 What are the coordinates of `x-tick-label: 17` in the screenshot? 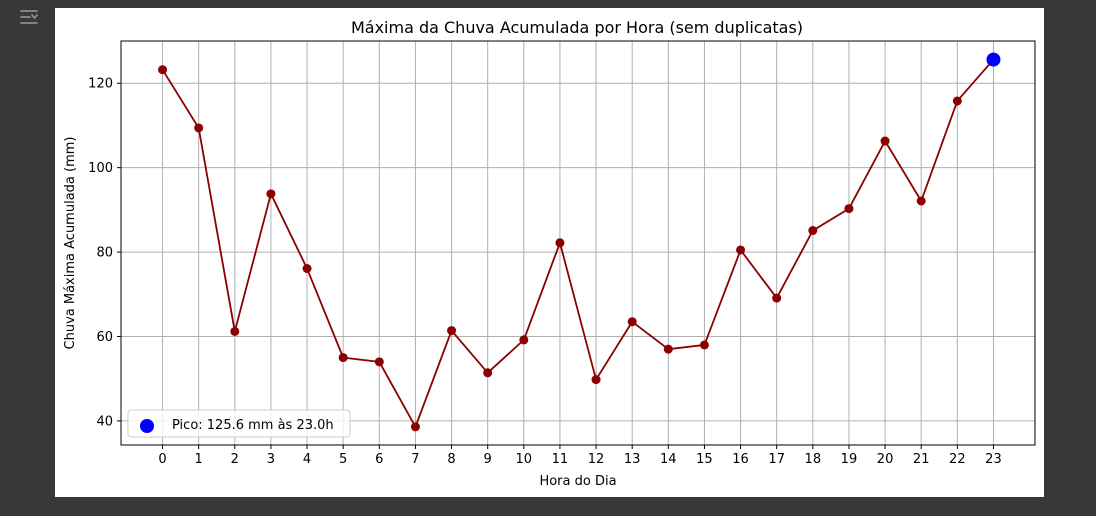 It's located at (776, 459).